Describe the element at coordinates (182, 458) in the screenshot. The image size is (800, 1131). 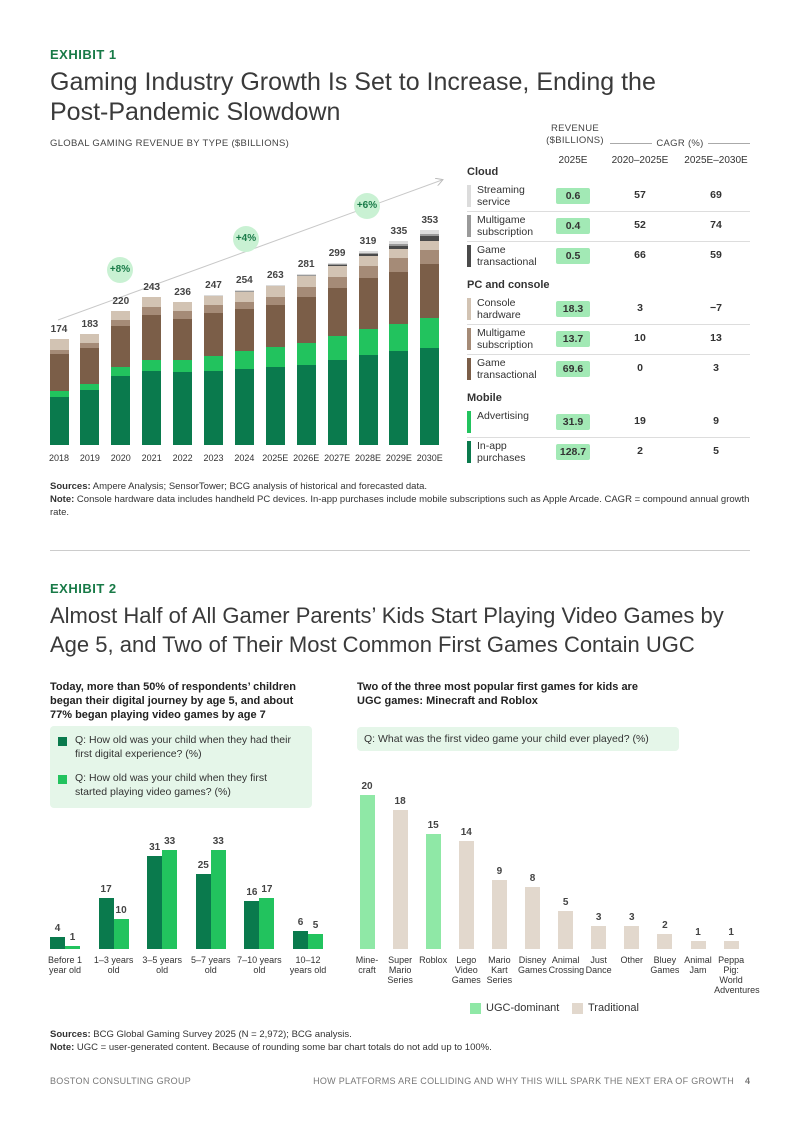
I see `x-tick-label: 2022` at that location.